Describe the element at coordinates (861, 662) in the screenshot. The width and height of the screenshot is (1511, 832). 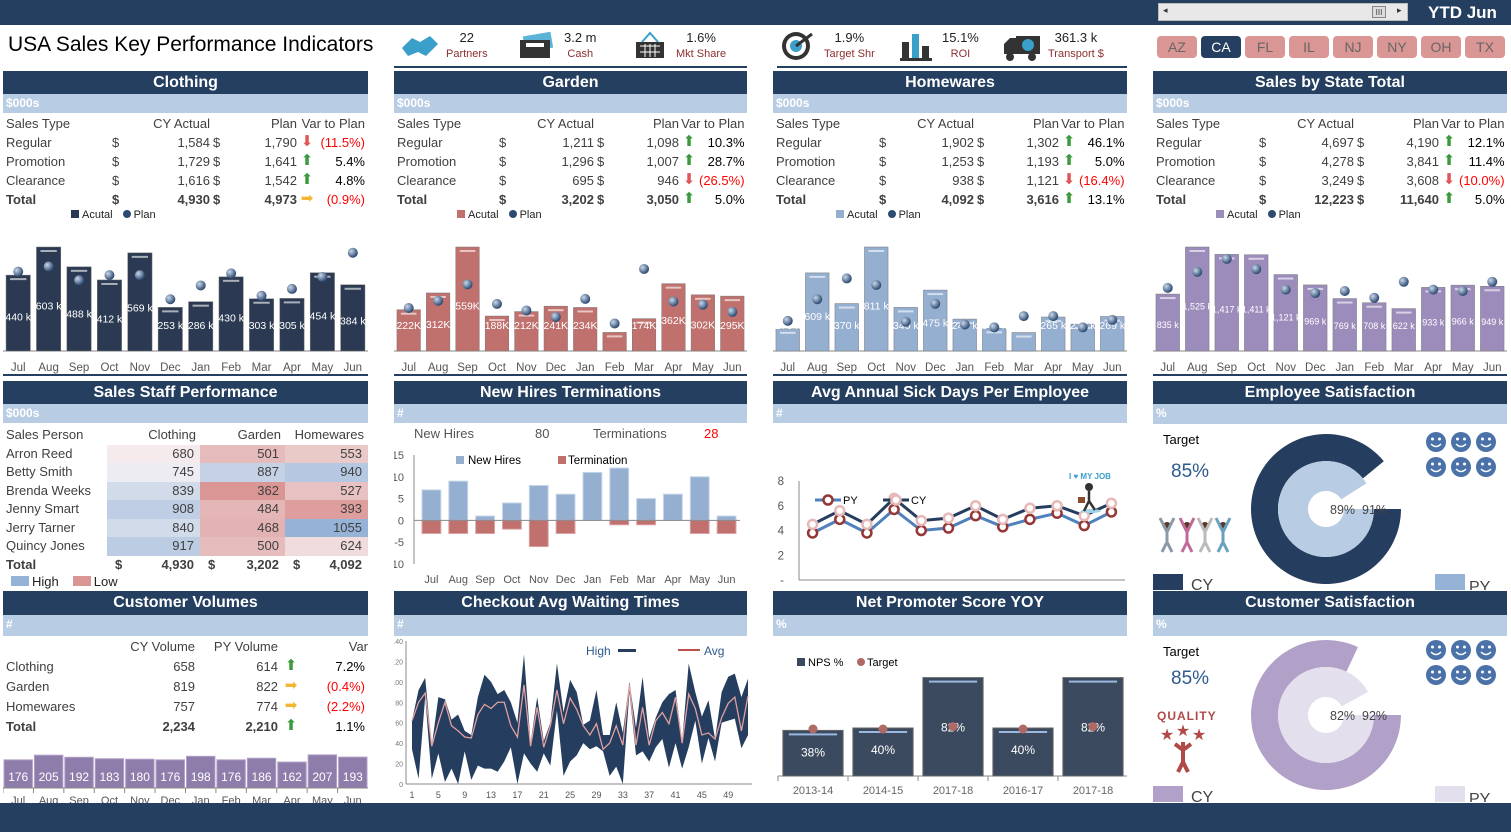
I see `target-swatch` at that location.